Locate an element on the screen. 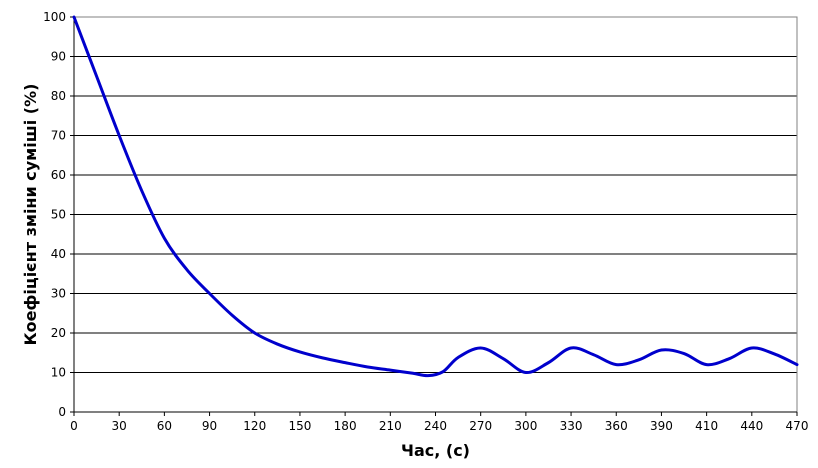 The height and width of the screenshot is (468, 818). x-axis-title: Час, (с) is located at coordinates (435, 450).